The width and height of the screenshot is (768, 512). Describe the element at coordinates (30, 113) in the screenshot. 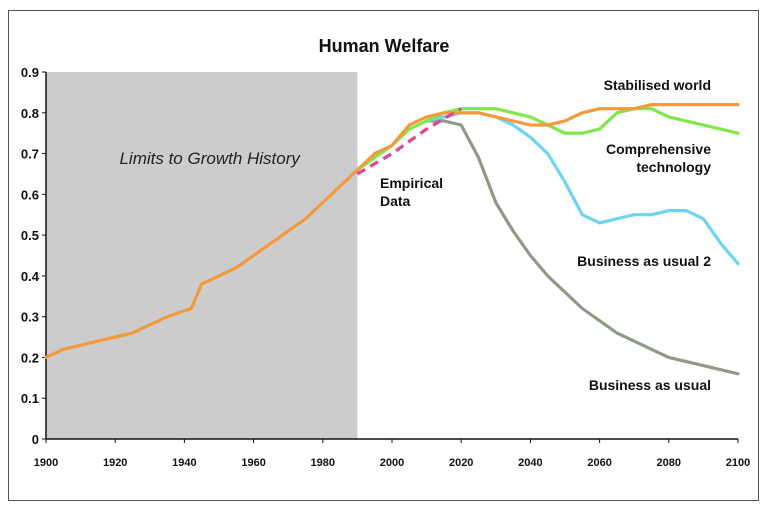

I see `y-tick-label: 0.8` at that location.